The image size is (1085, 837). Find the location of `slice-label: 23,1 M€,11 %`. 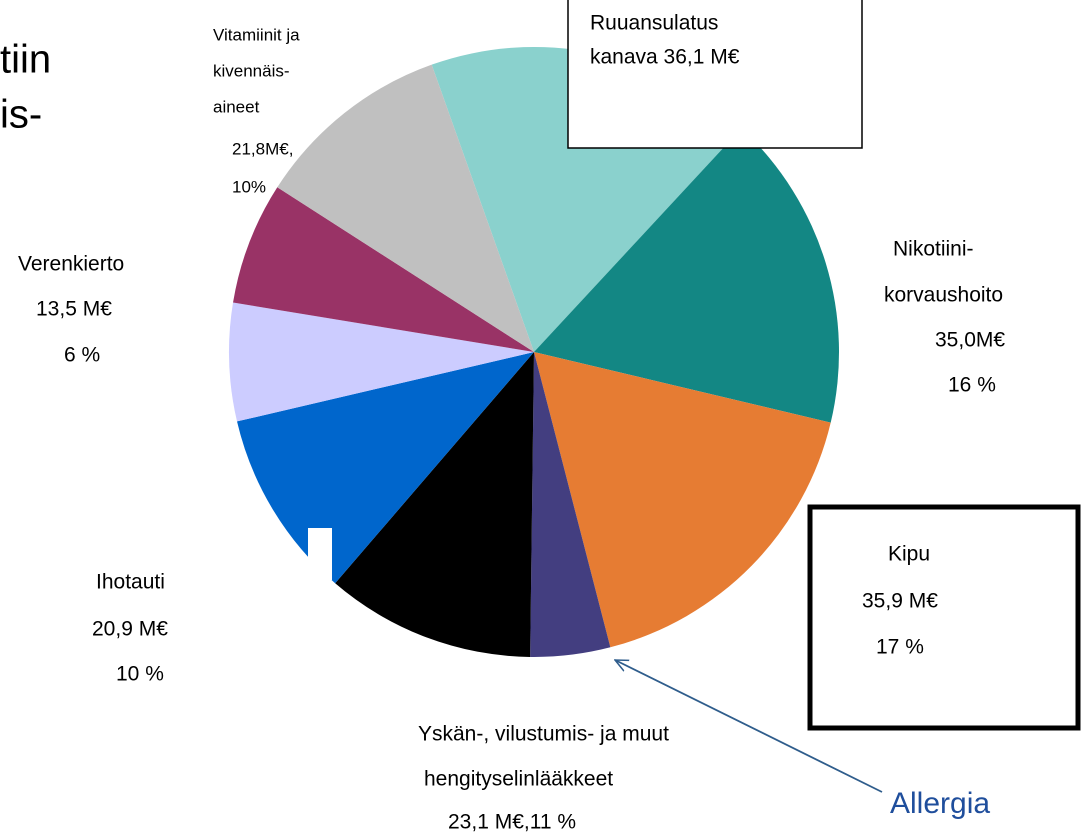

slice-label: 23,1 M€,11 % is located at coordinates (512, 822).